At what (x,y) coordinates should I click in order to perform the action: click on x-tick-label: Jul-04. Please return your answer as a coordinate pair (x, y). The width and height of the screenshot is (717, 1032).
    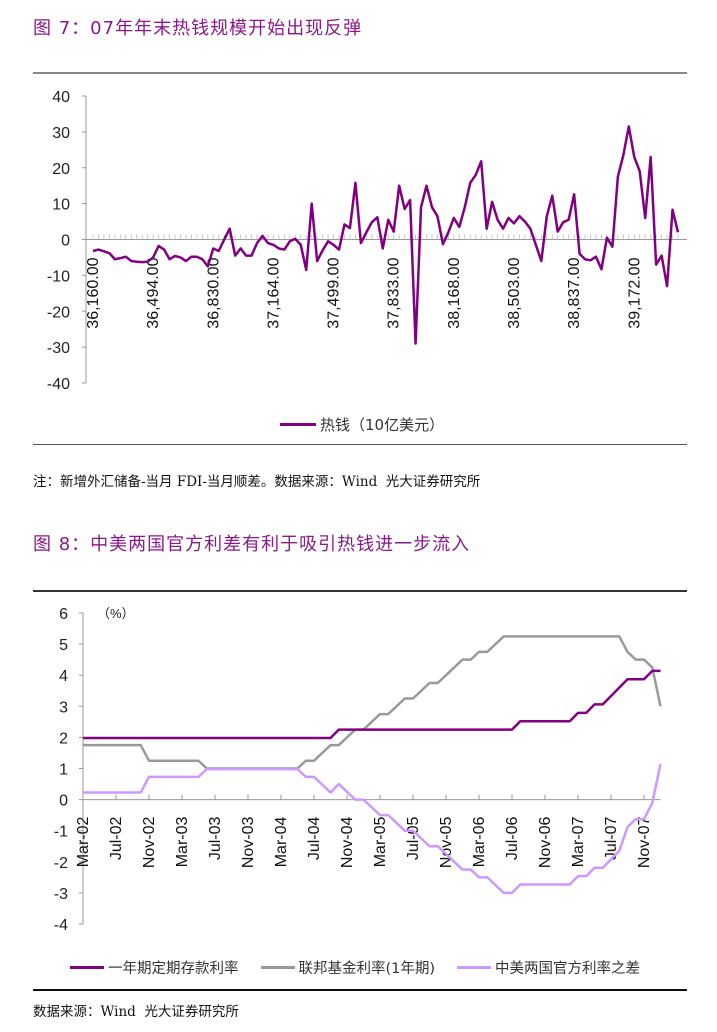
    Looking at the image, I should click on (314, 838).